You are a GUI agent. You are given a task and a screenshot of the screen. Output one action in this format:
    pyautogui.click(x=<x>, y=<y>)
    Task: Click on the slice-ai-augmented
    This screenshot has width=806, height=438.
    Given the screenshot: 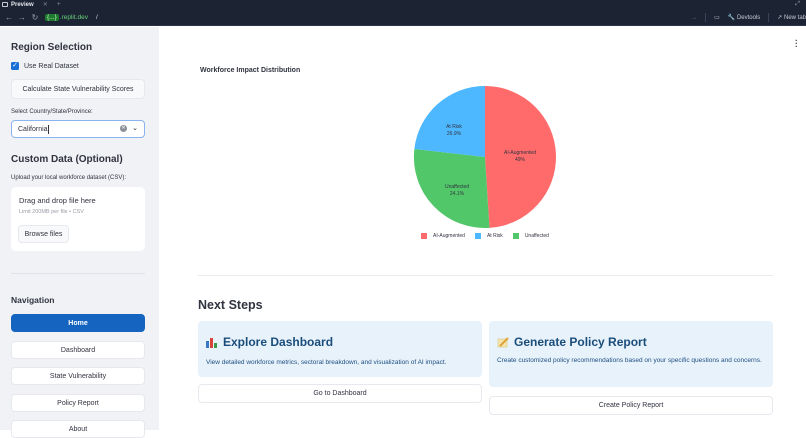 What is the action you would take?
    pyautogui.click(x=521, y=157)
    